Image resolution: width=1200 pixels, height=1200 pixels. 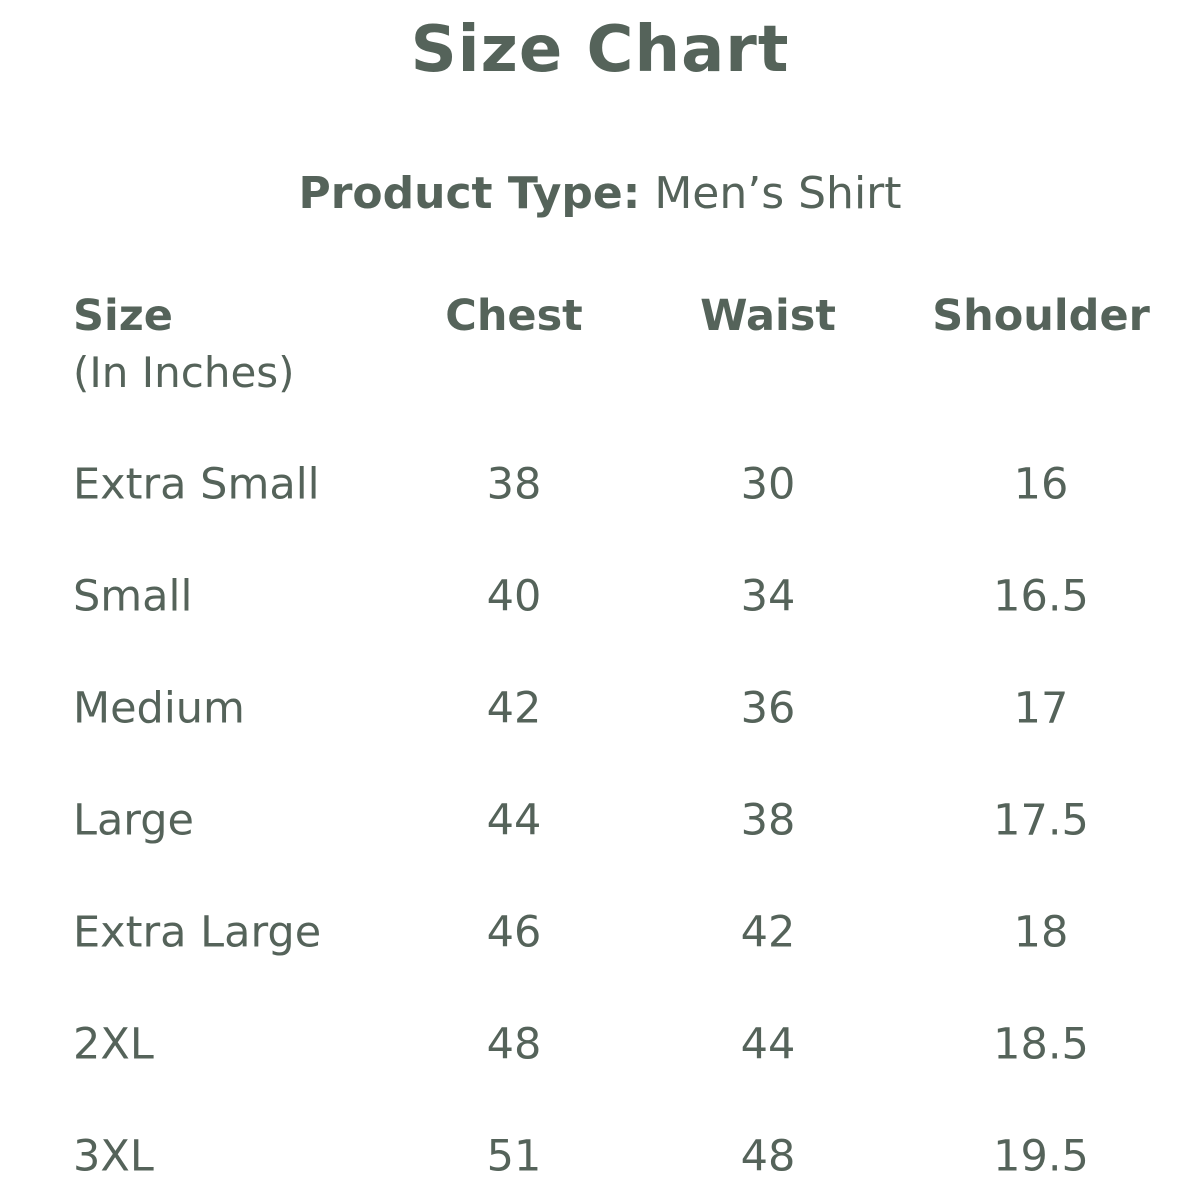 What do you see at coordinates (768, 708) in the screenshot?
I see `cell-waist: 36` at bounding box center [768, 708].